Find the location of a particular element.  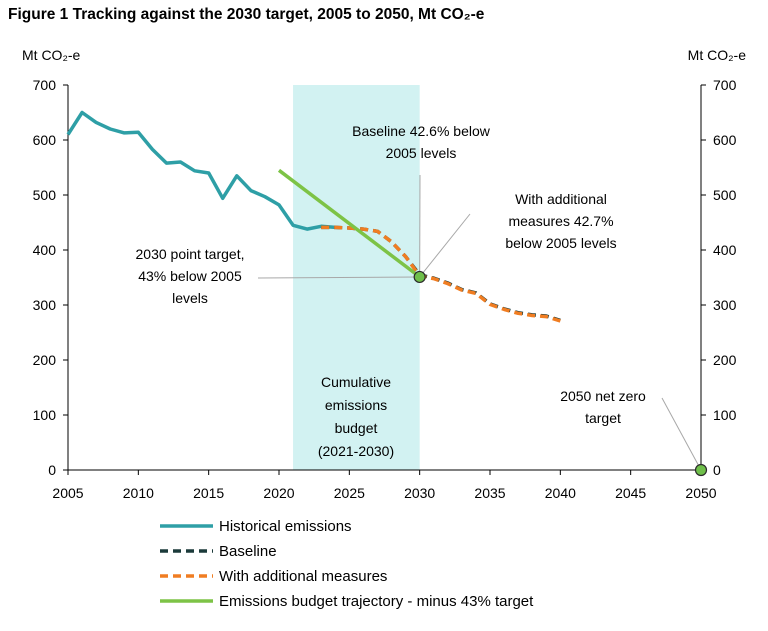

y-tick-label-right: 400 is located at coordinates (725, 250).